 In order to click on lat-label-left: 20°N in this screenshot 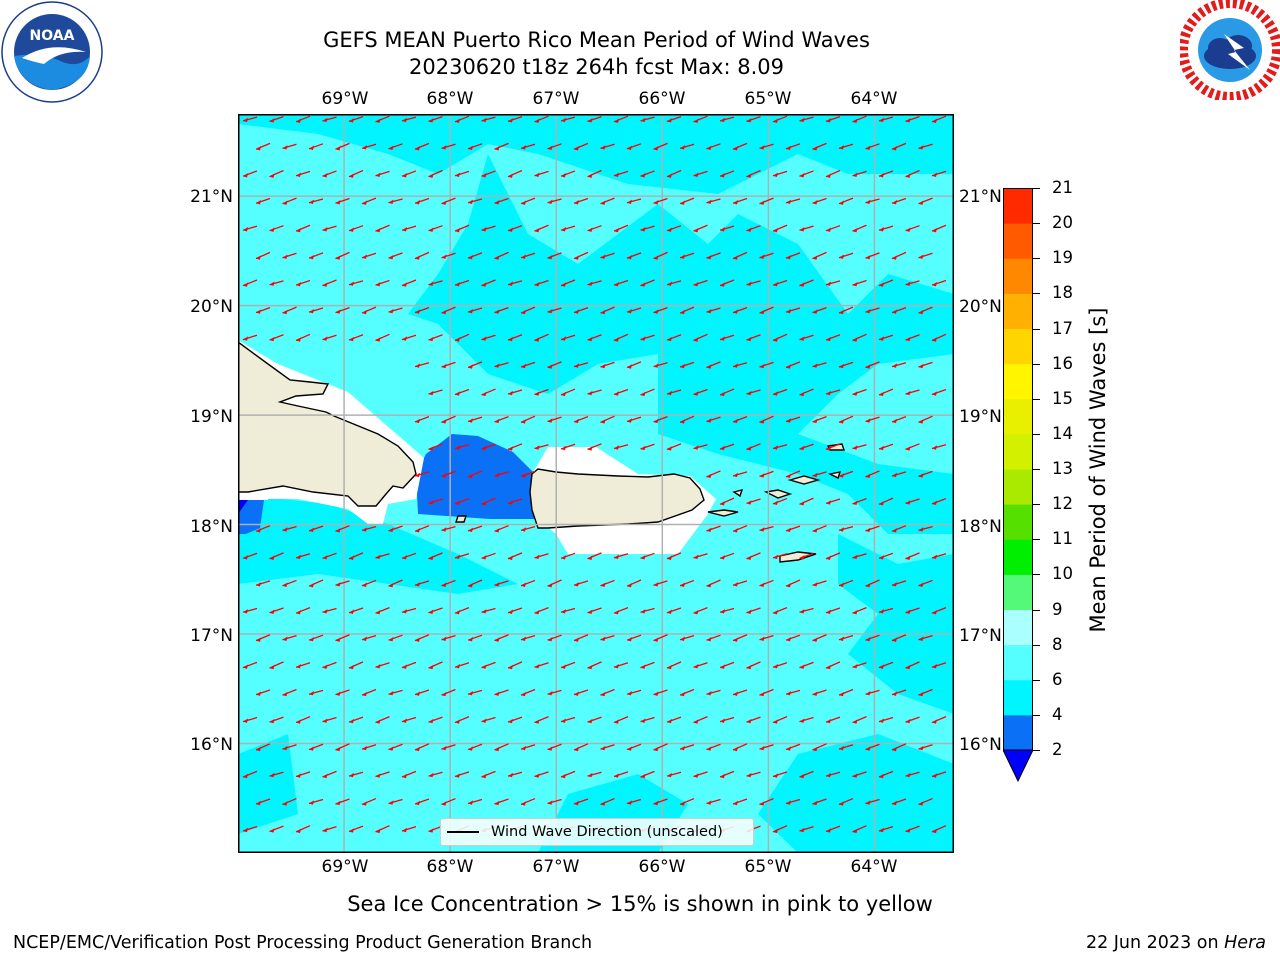, I will do `click(211, 307)`.